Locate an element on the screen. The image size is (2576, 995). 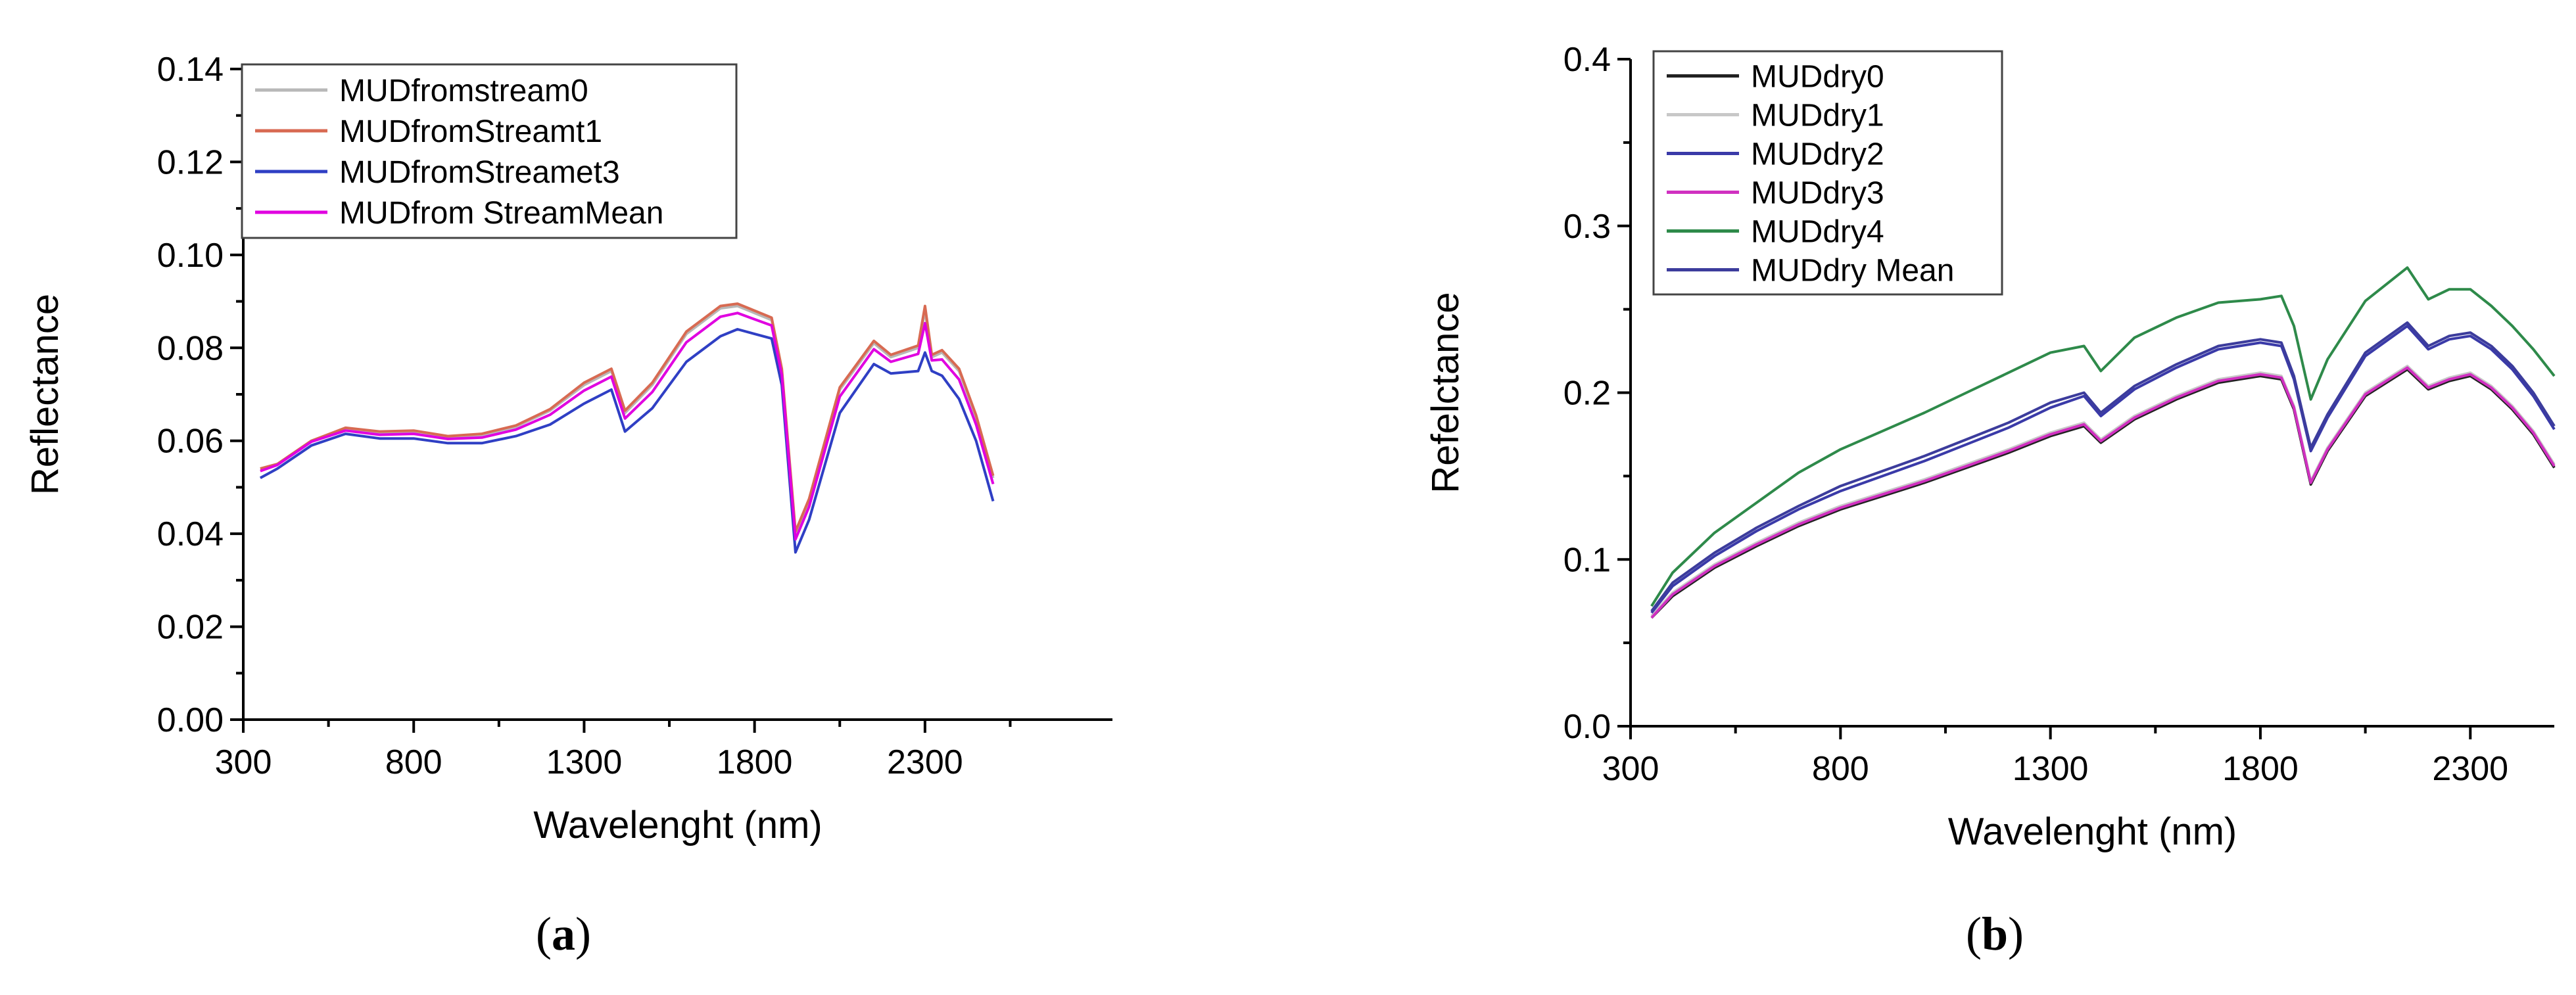
chart-a-legend-label-2: MUDfromStreamet3 is located at coordinates (480, 172).